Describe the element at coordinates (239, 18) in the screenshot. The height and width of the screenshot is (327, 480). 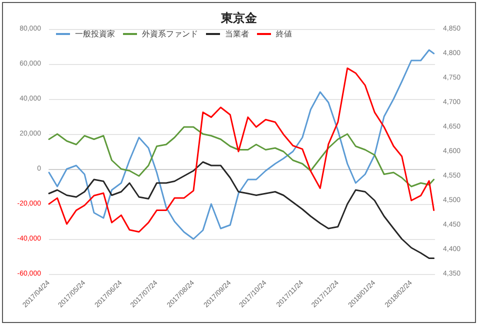
I see `chart-title: 東京金` at that location.